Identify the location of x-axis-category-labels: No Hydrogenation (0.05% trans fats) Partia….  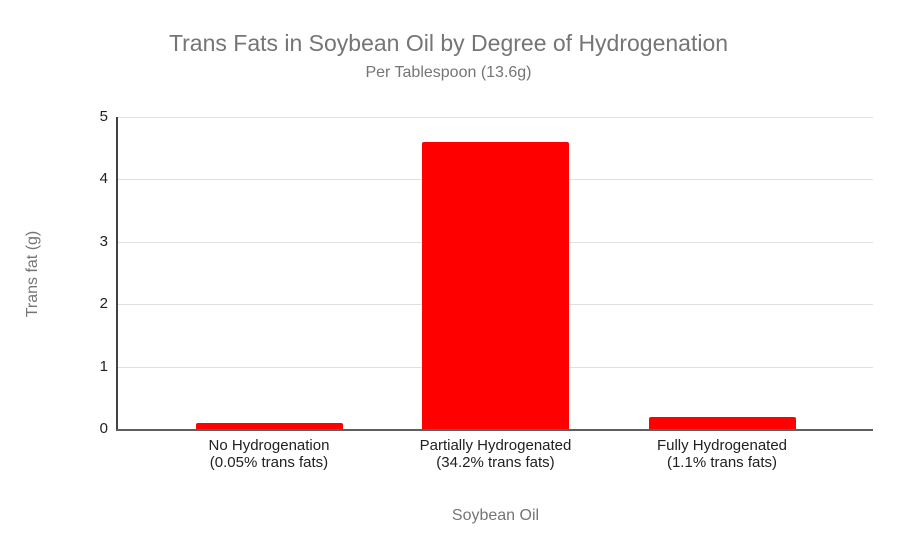
(495, 457).